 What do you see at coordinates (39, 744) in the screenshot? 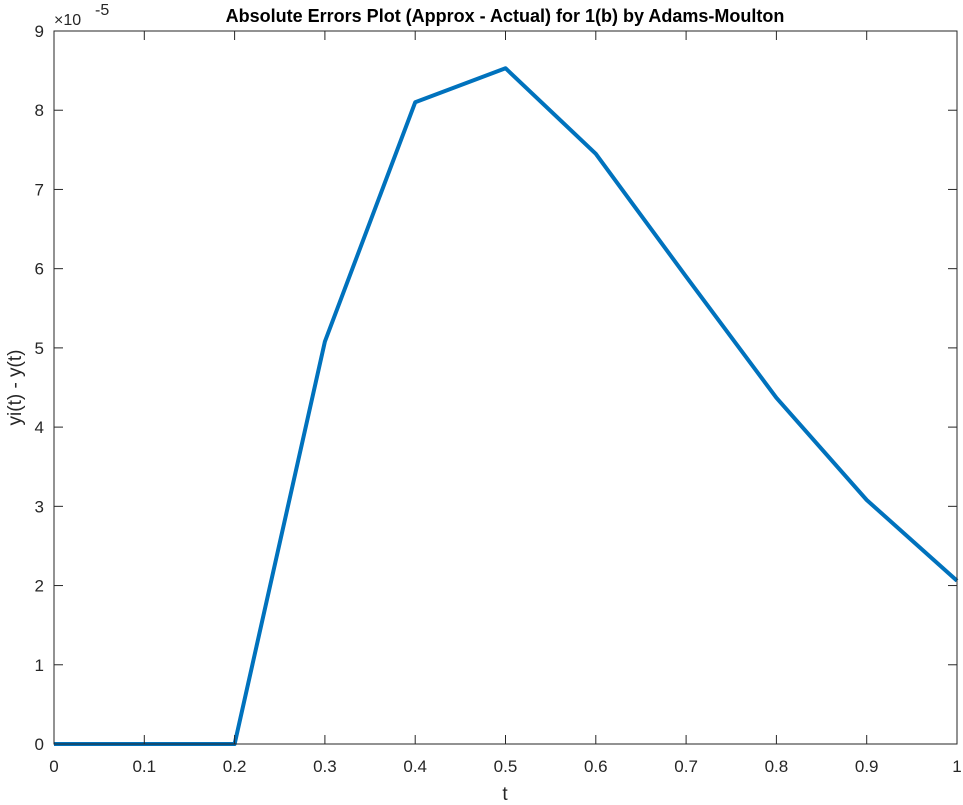
I see `y-tick-label: 0` at bounding box center [39, 744].